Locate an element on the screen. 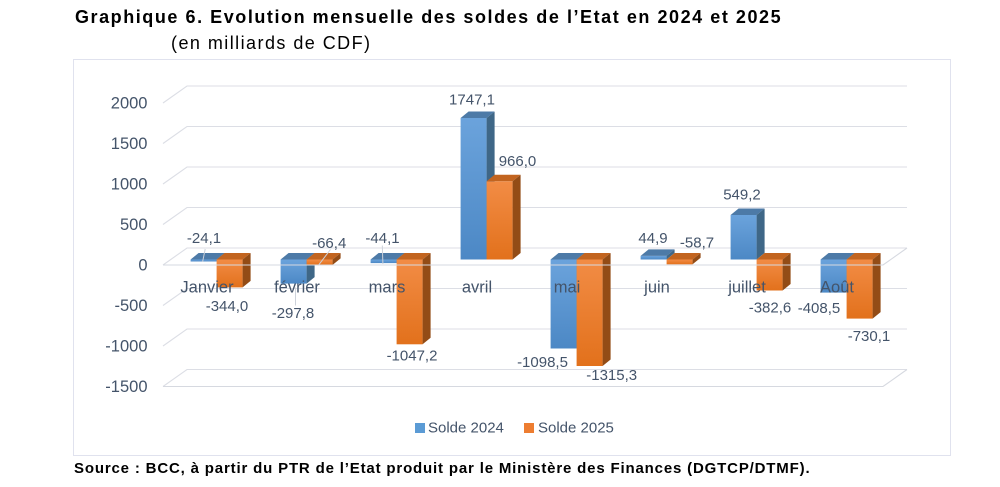  svg-text: -1500 is located at coordinates (126, 387).